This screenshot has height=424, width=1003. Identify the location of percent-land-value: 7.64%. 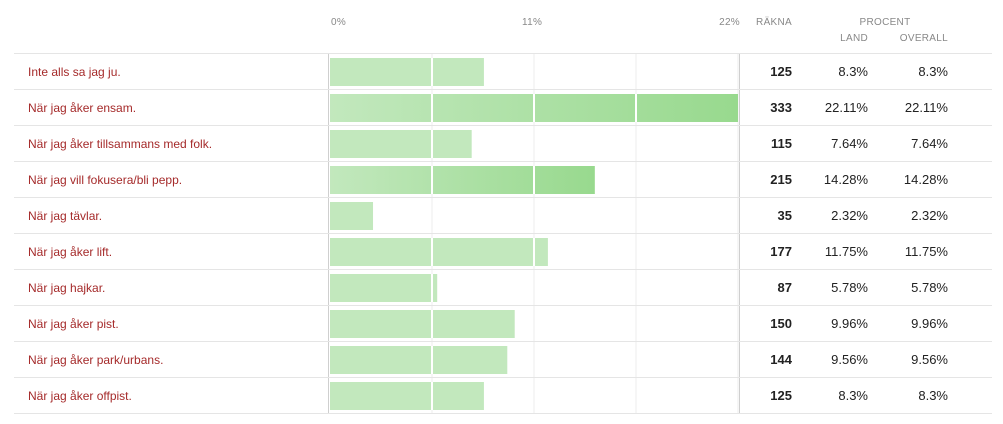
(849, 143).